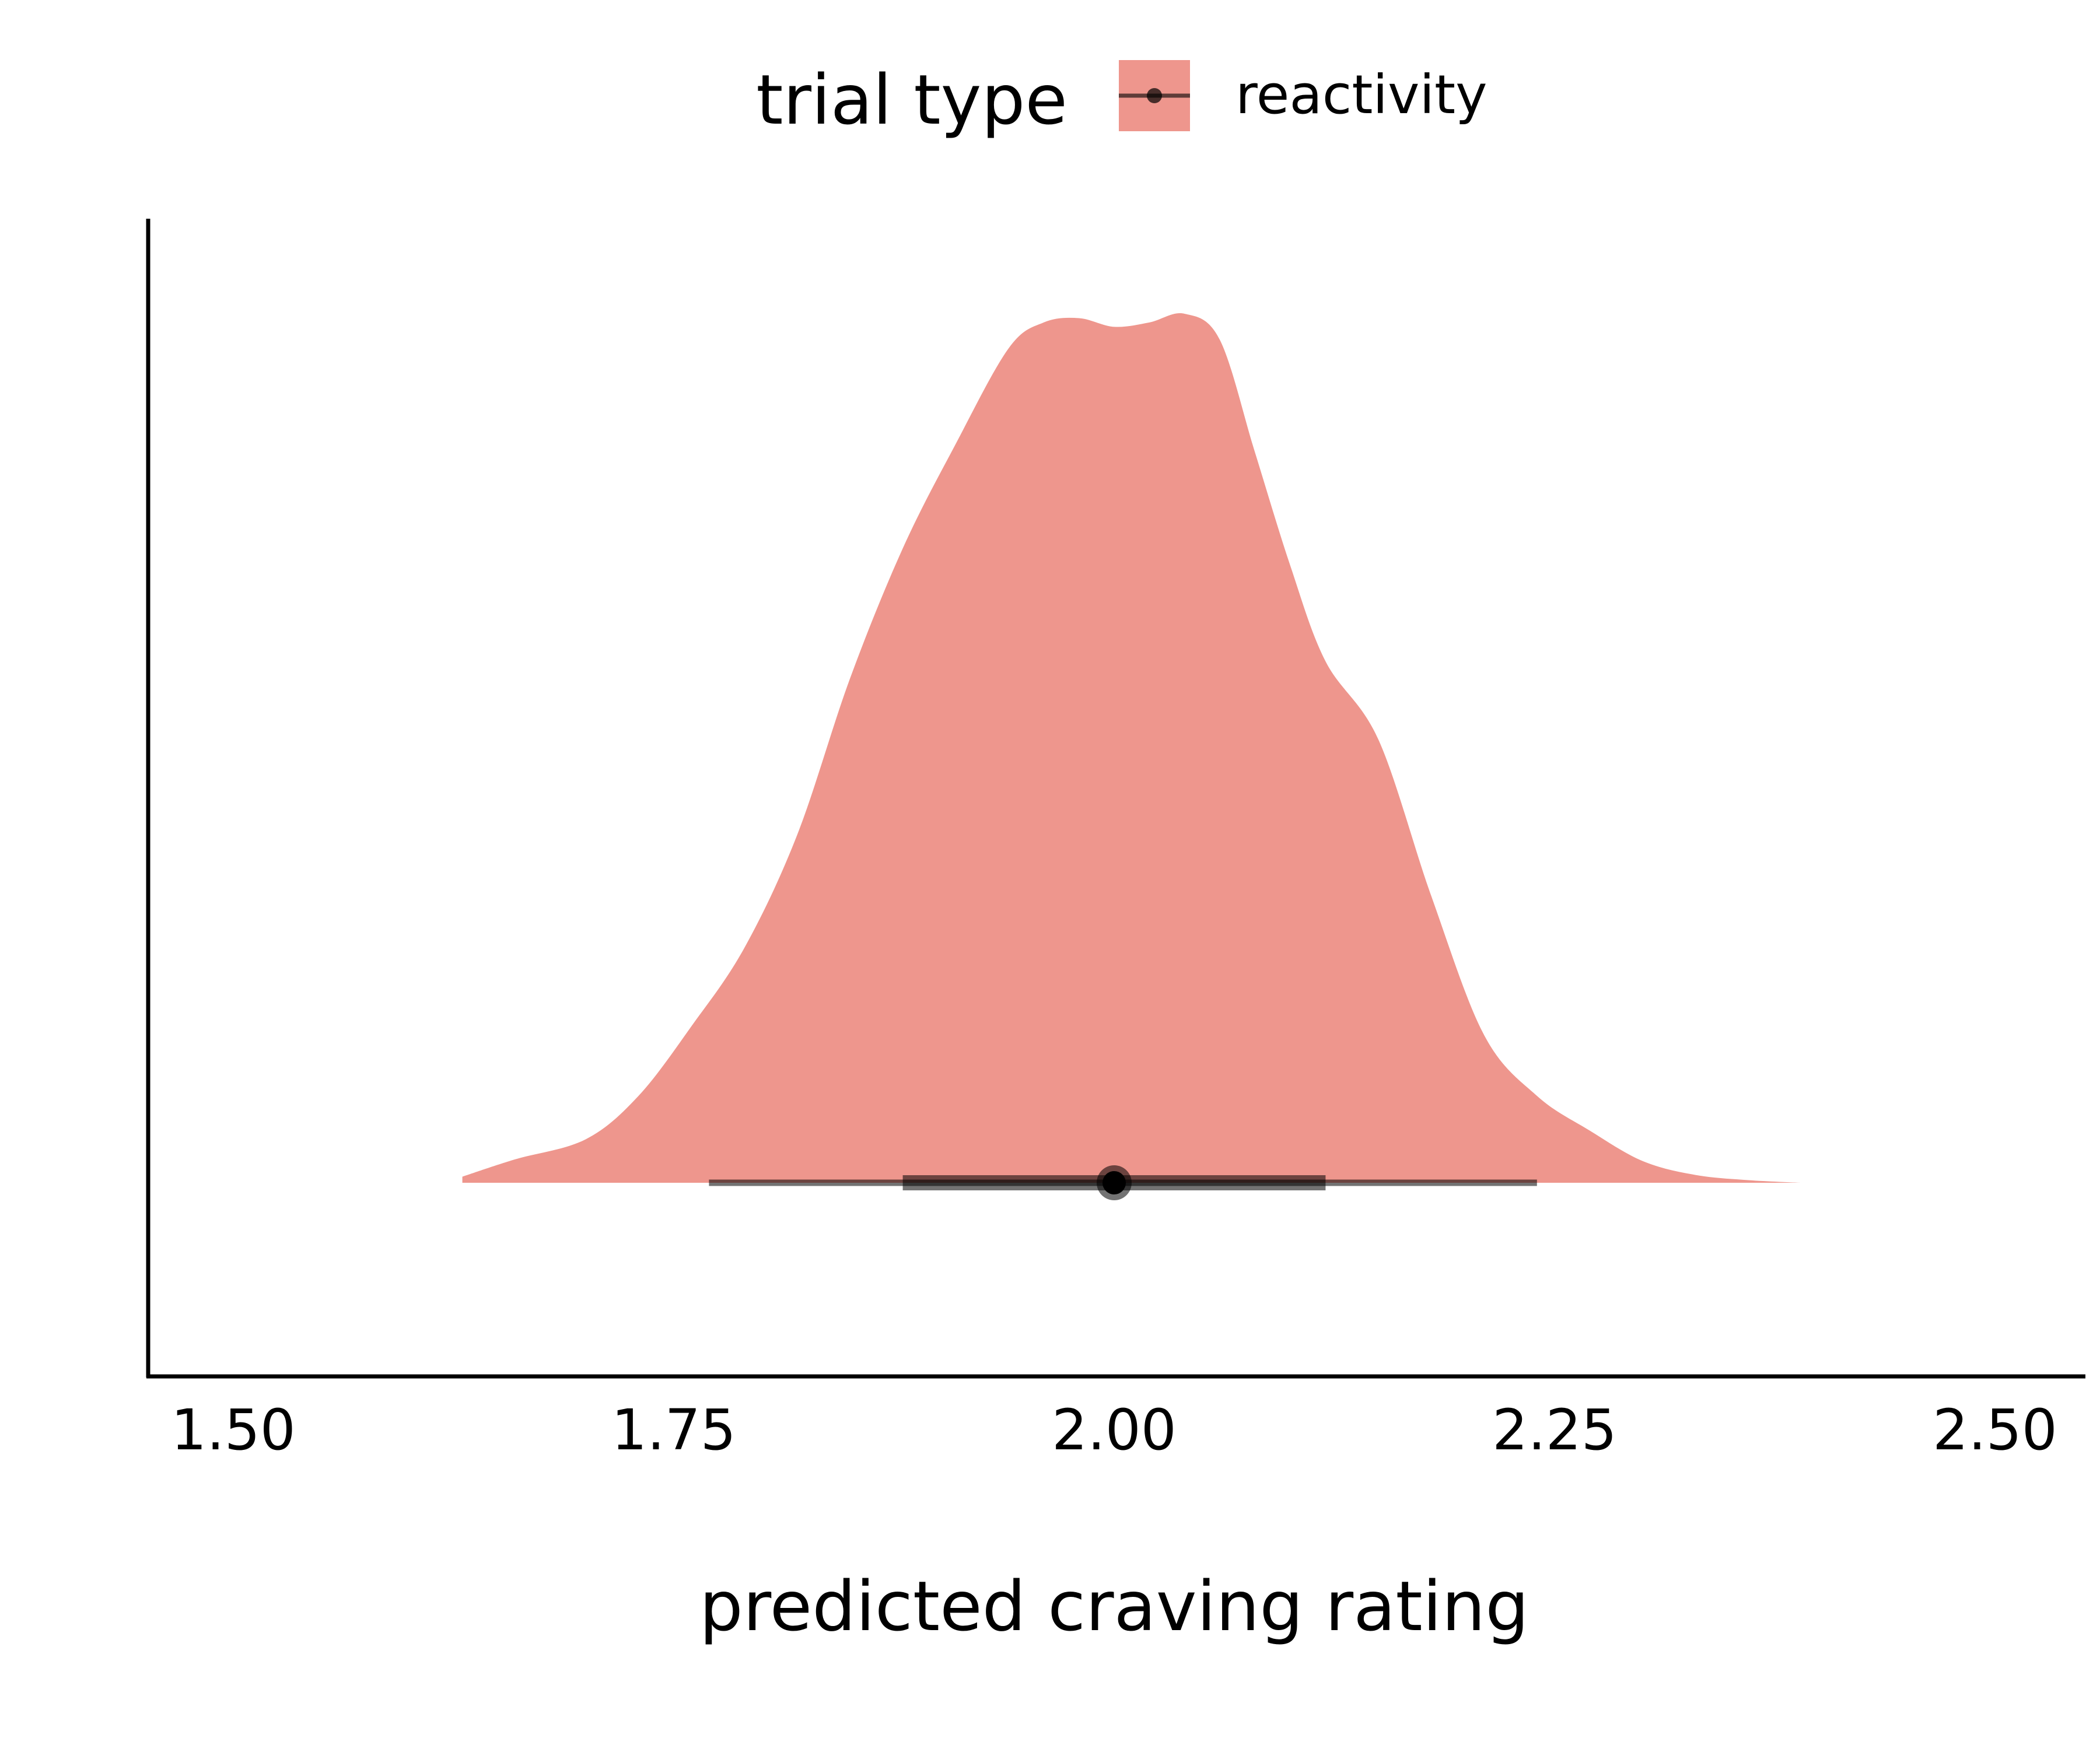 The width and height of the screenshot is (2100, 1752). Describe the element at coordinates (1114, 1430) in the screenshot. I see `x-tick-label: 2.00` at that location.